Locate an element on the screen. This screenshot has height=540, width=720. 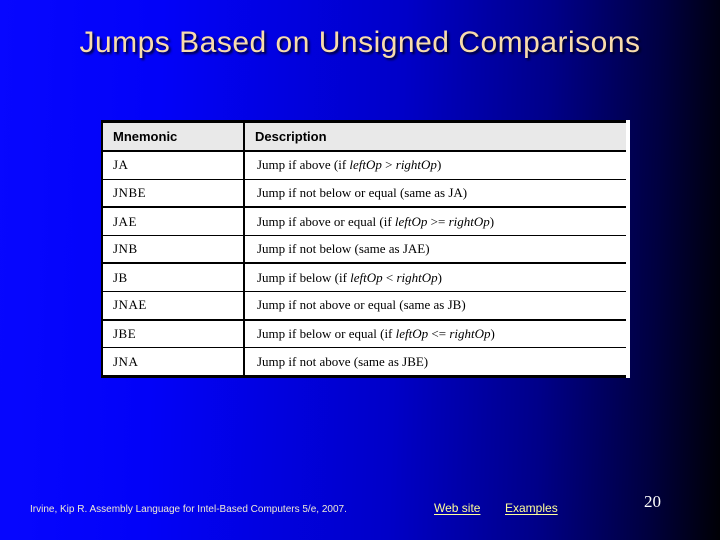
table-row: JA Jump if above (if leftOp > rightOp) is located at coordinates (363, 165).